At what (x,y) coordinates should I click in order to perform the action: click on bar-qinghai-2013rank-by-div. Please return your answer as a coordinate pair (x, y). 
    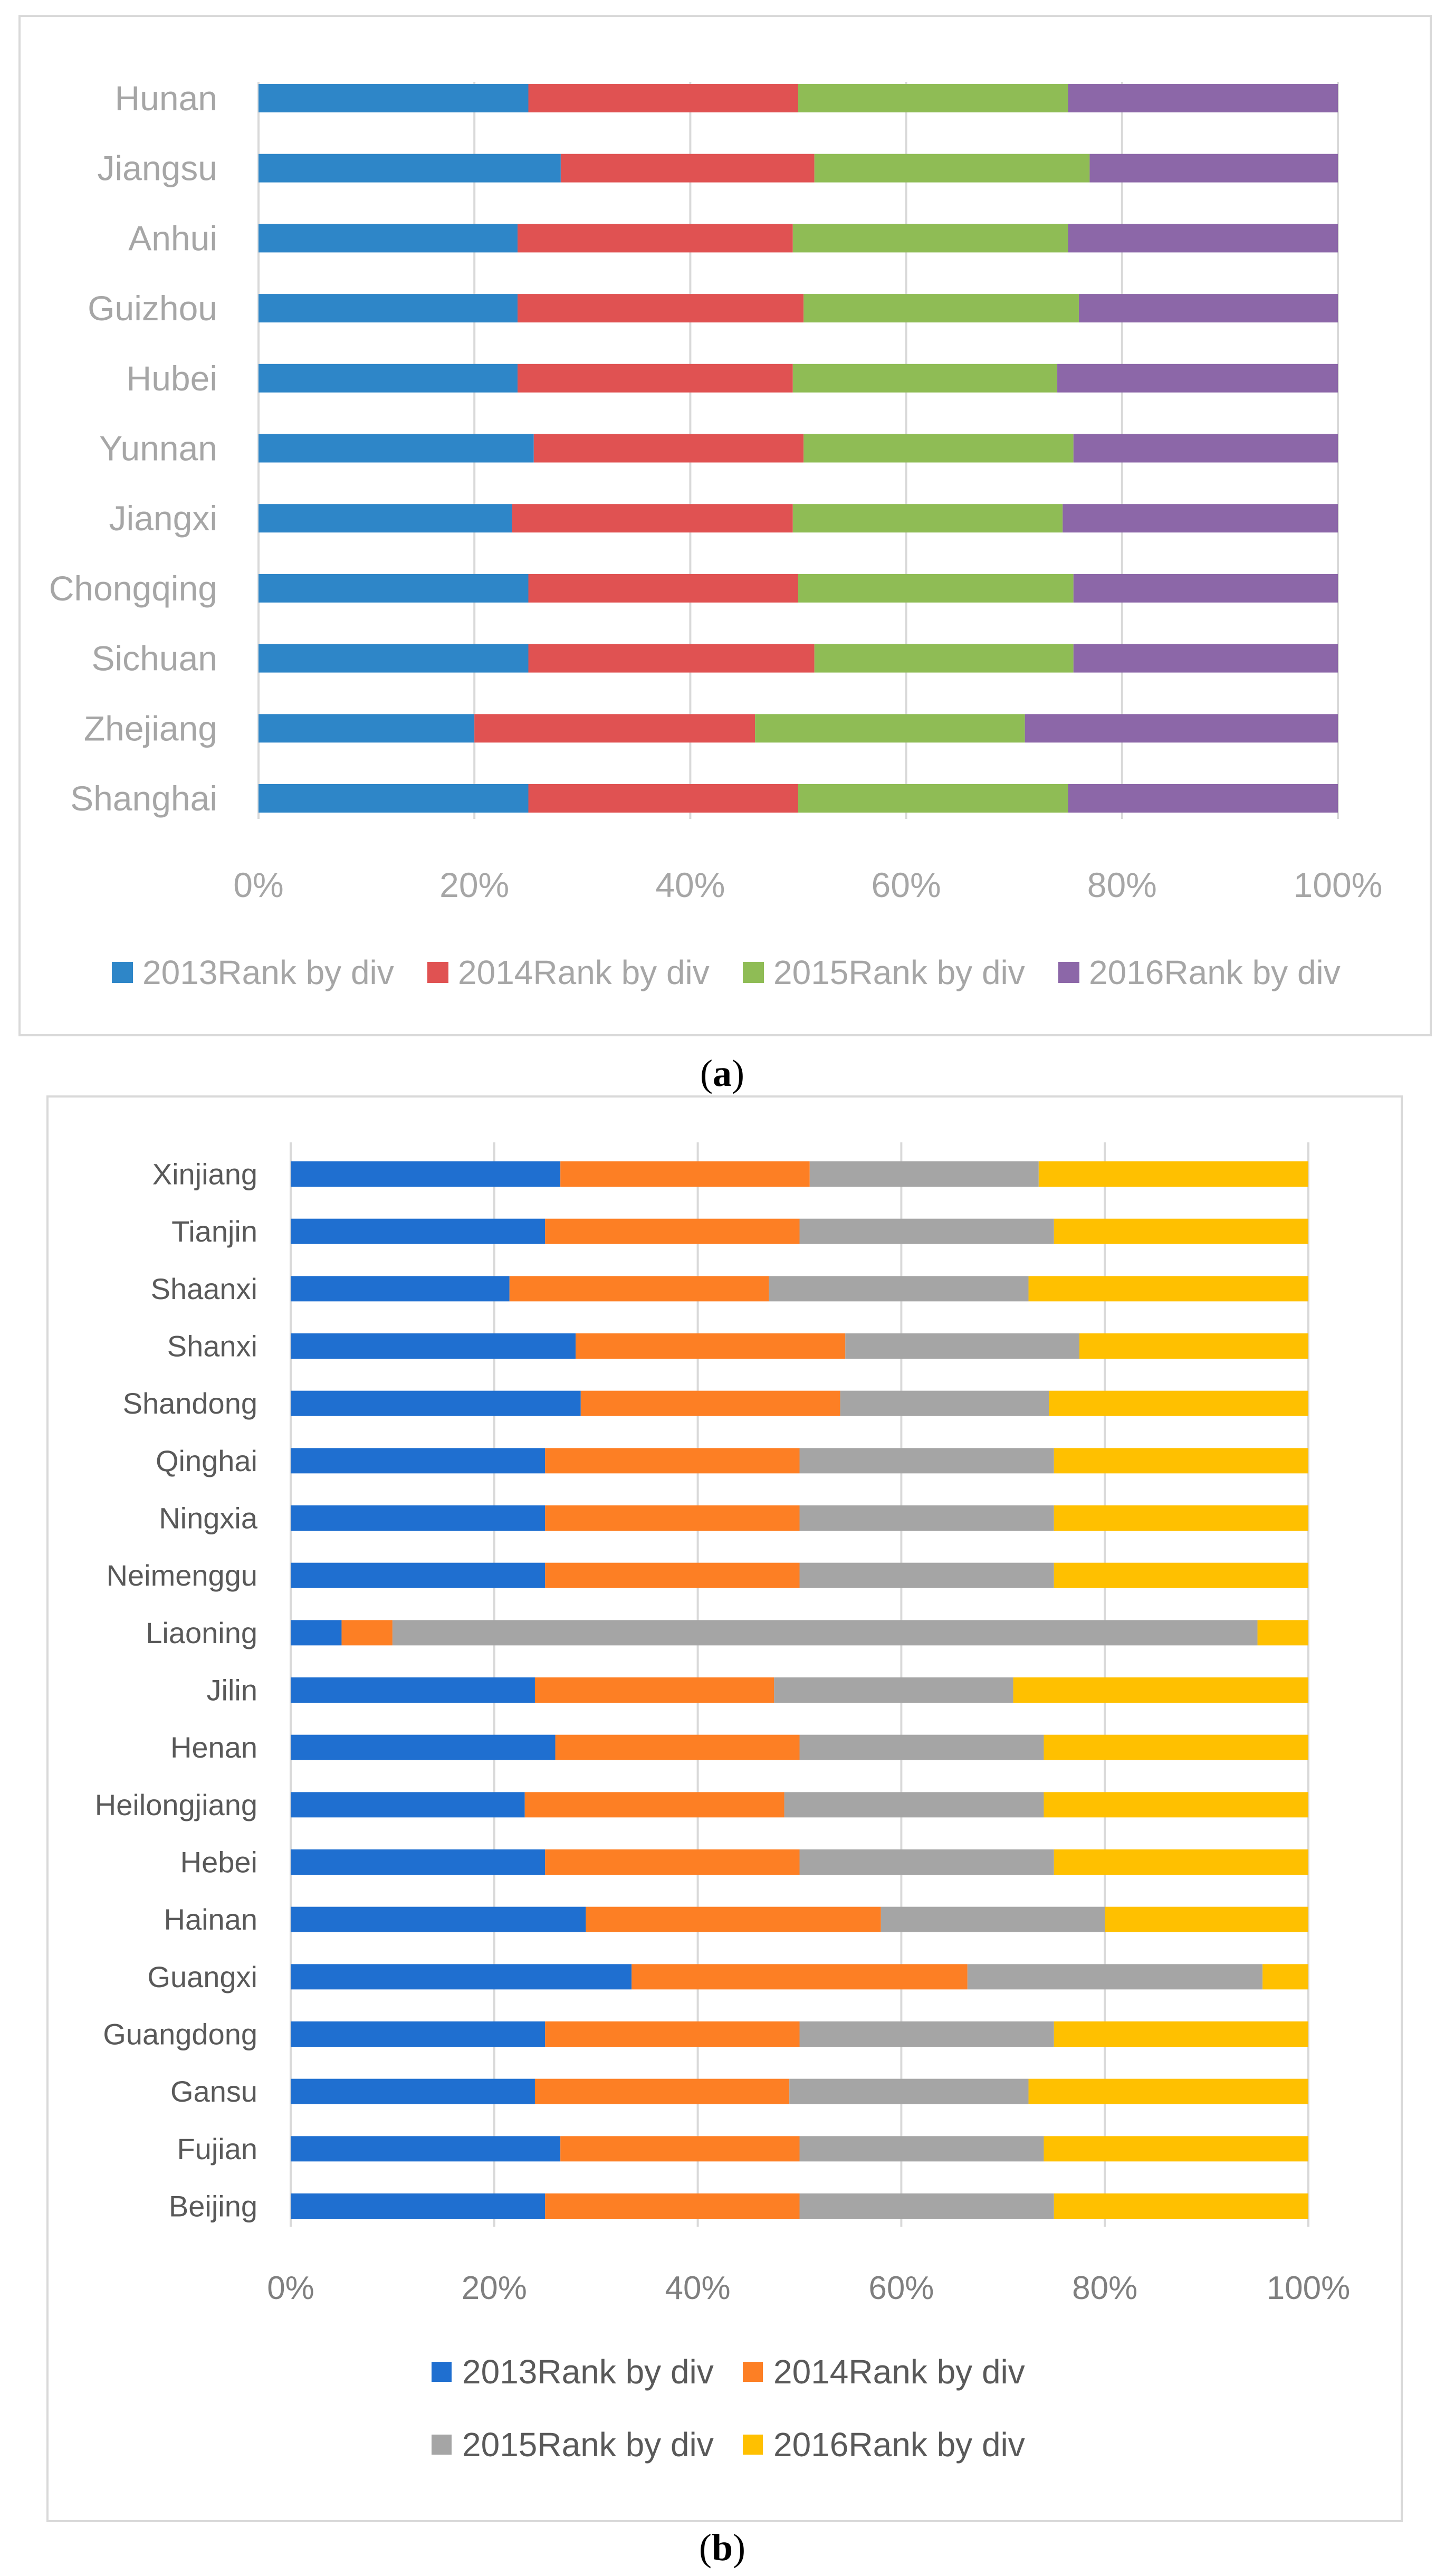
    Looking at the image, I should click on (418, 1461).